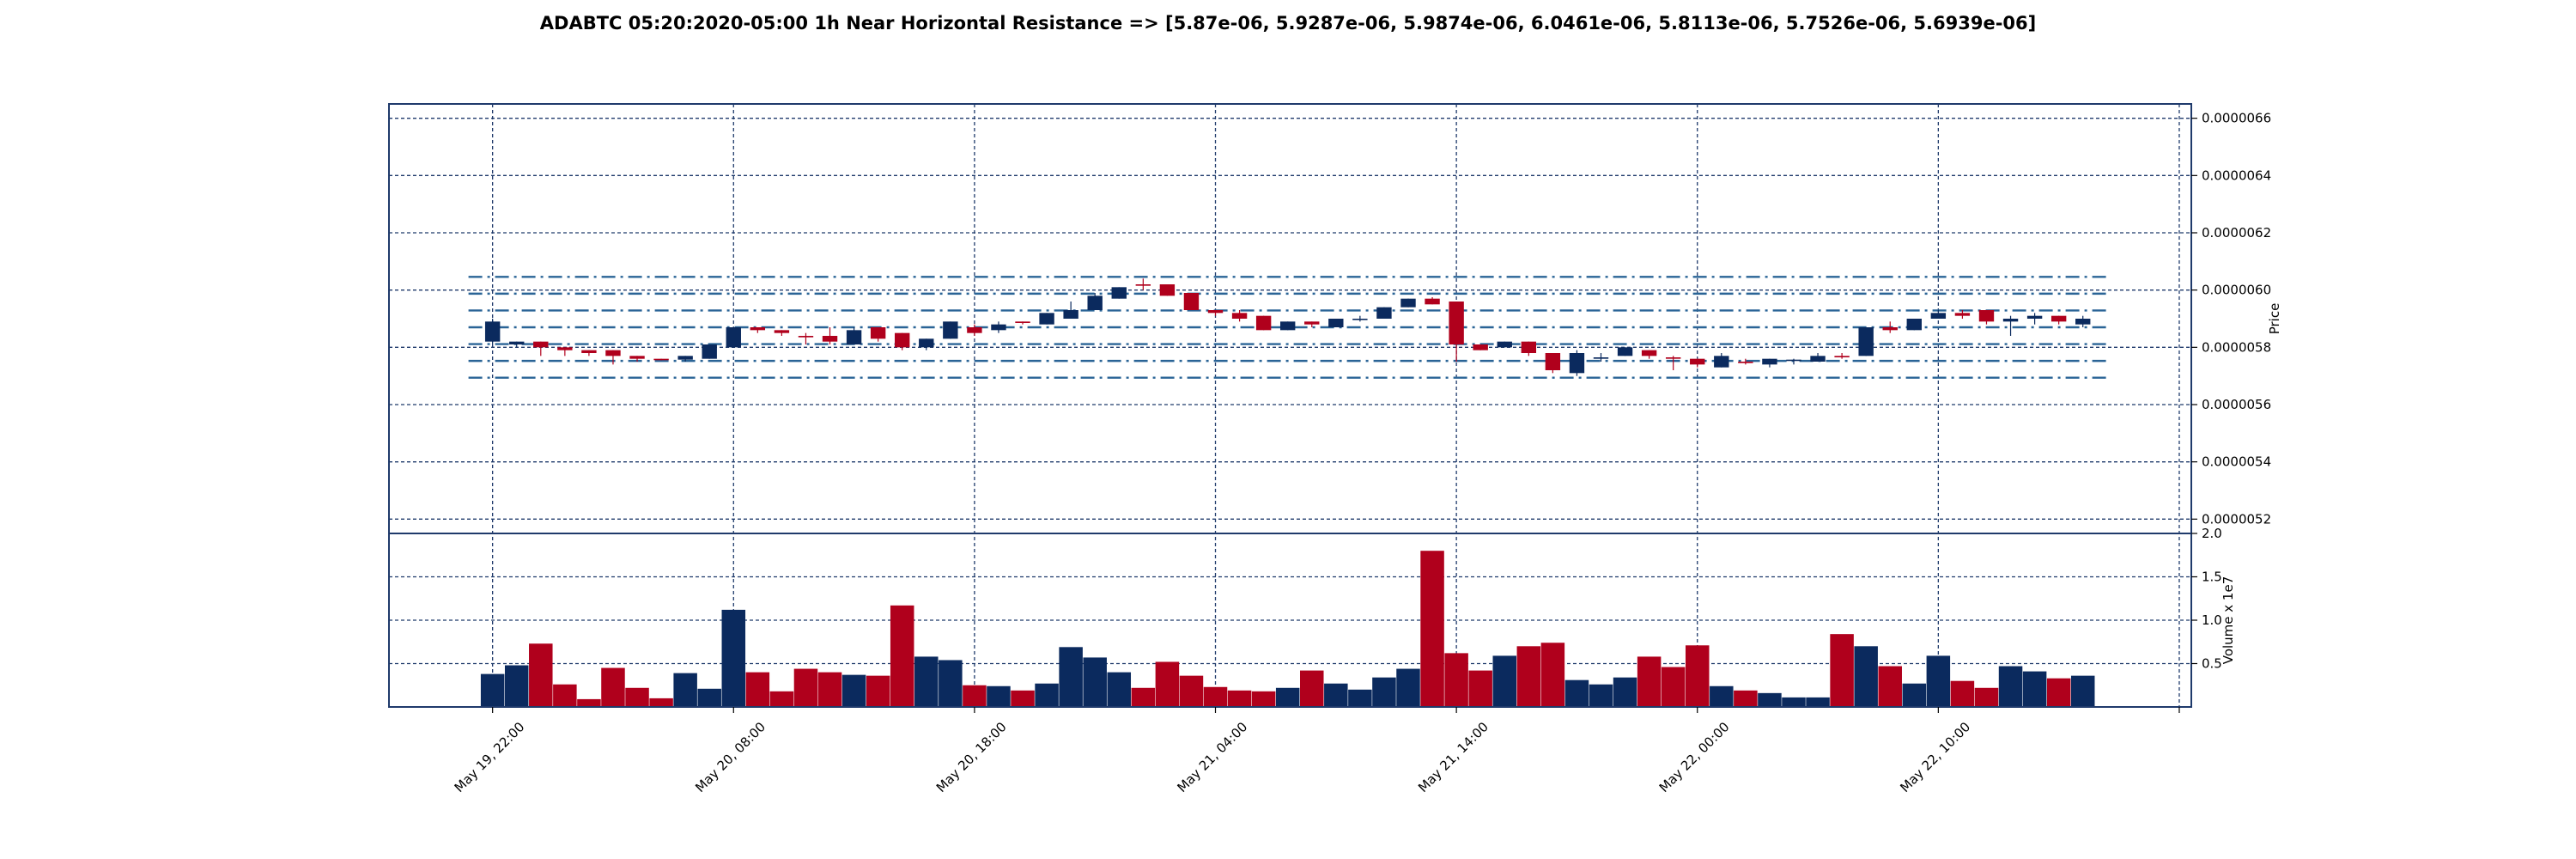 The width and height of the screenshot is (2576, 859). Describe the element at coordinates (2207, 599) in the screenshot. I see `volume-axis-ticks: 0.5 1.0 1.5 2.0` at that location.